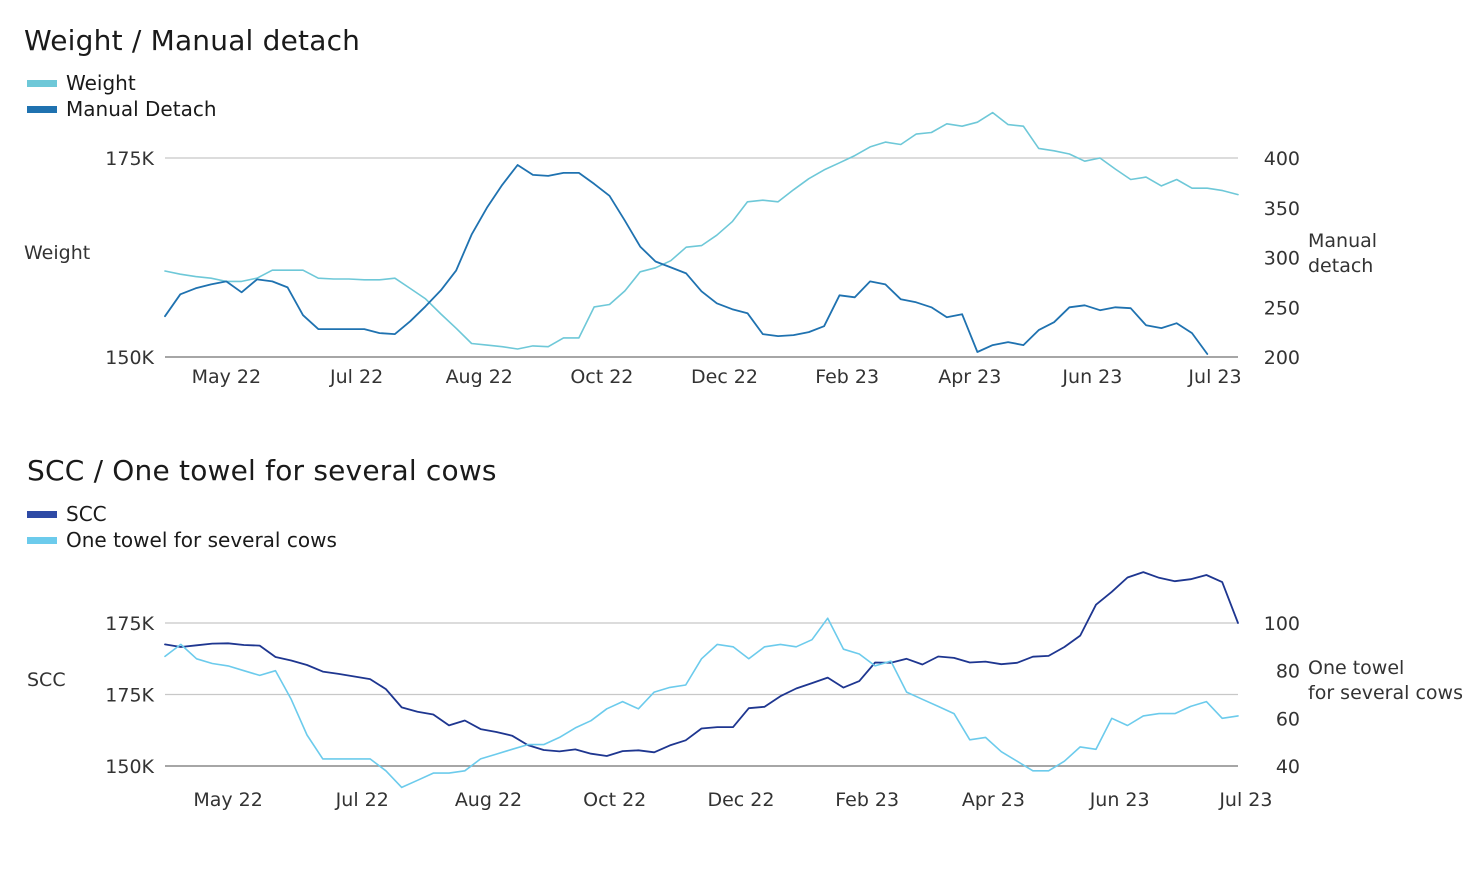 The width and height of the screenshot is (1480, 874). Describe the element at coordinates (262, 470) in the screenshot. I see `chart-title: SCC / One towel for several cows` at that location.